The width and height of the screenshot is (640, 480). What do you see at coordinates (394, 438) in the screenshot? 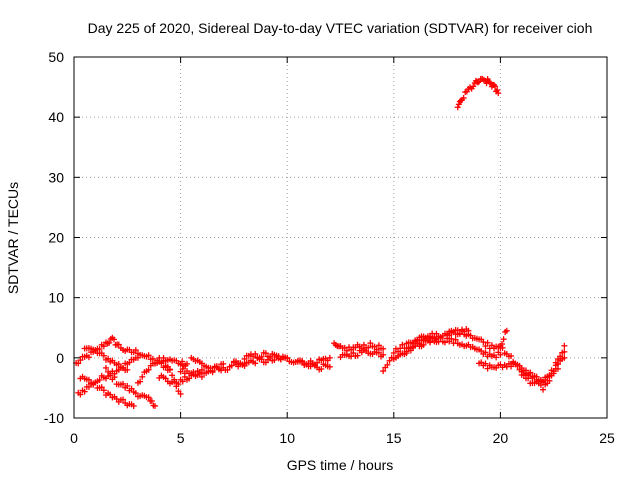
I see `x-tick-label: 15` at bounding box center [394, 438].